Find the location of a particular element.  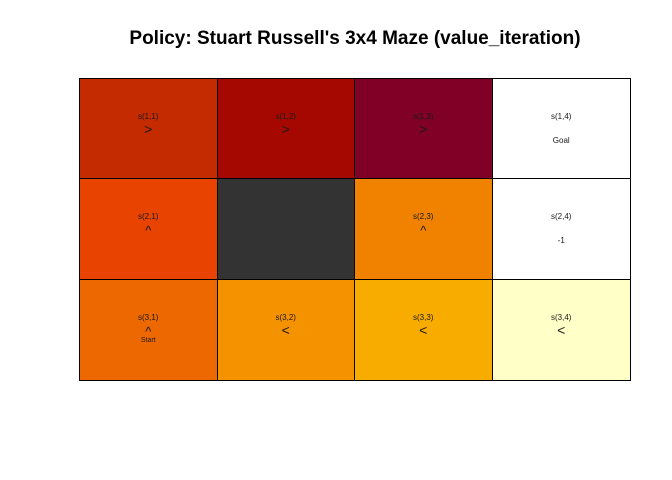

maze-cell-1-2: s(1,2) > is located at coordinates (286, 129).